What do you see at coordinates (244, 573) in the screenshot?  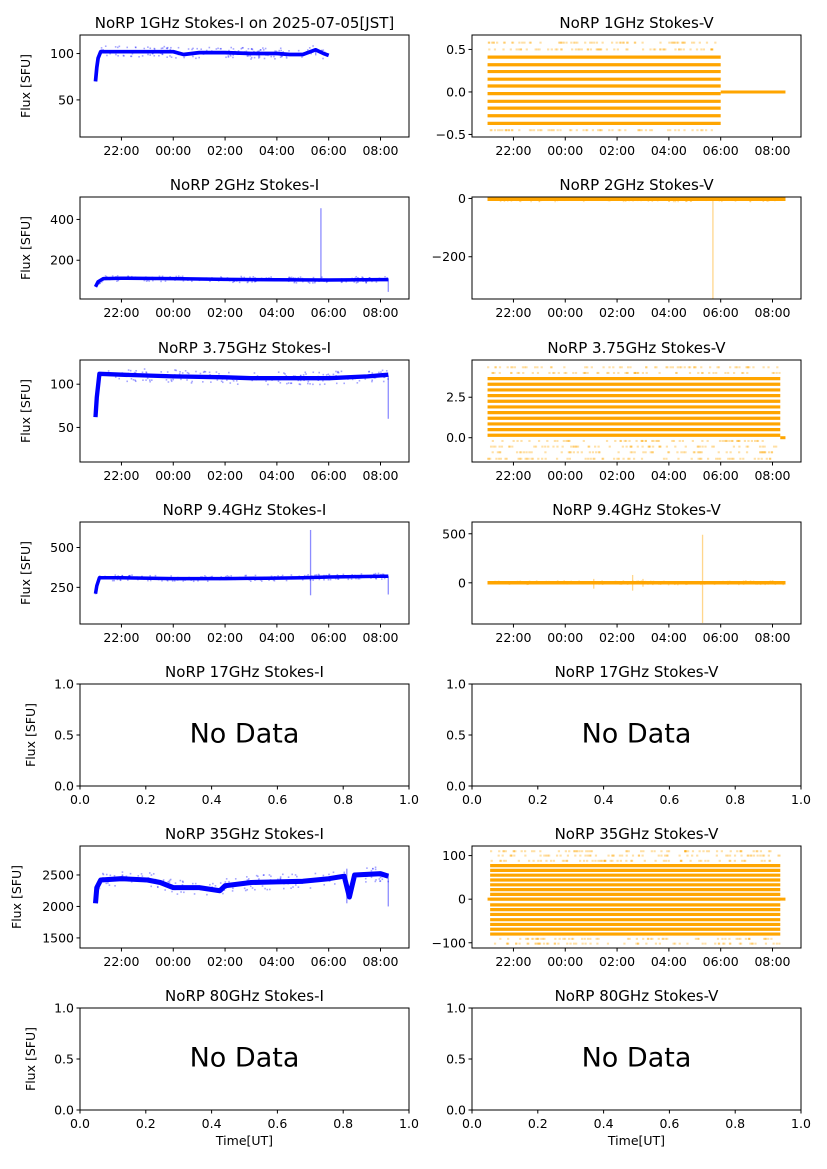 I see `axes-frame` at bounding box center [244, 573].